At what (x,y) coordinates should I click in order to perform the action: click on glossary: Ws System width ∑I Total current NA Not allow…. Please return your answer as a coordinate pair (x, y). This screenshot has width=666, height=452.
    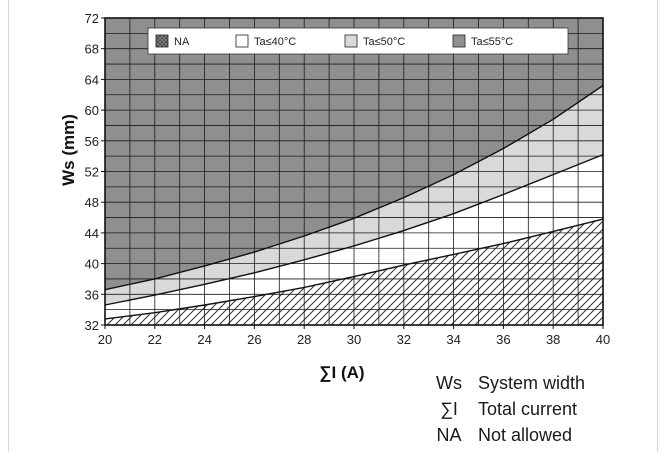
    Looking at the image, I should click on (531, 409).